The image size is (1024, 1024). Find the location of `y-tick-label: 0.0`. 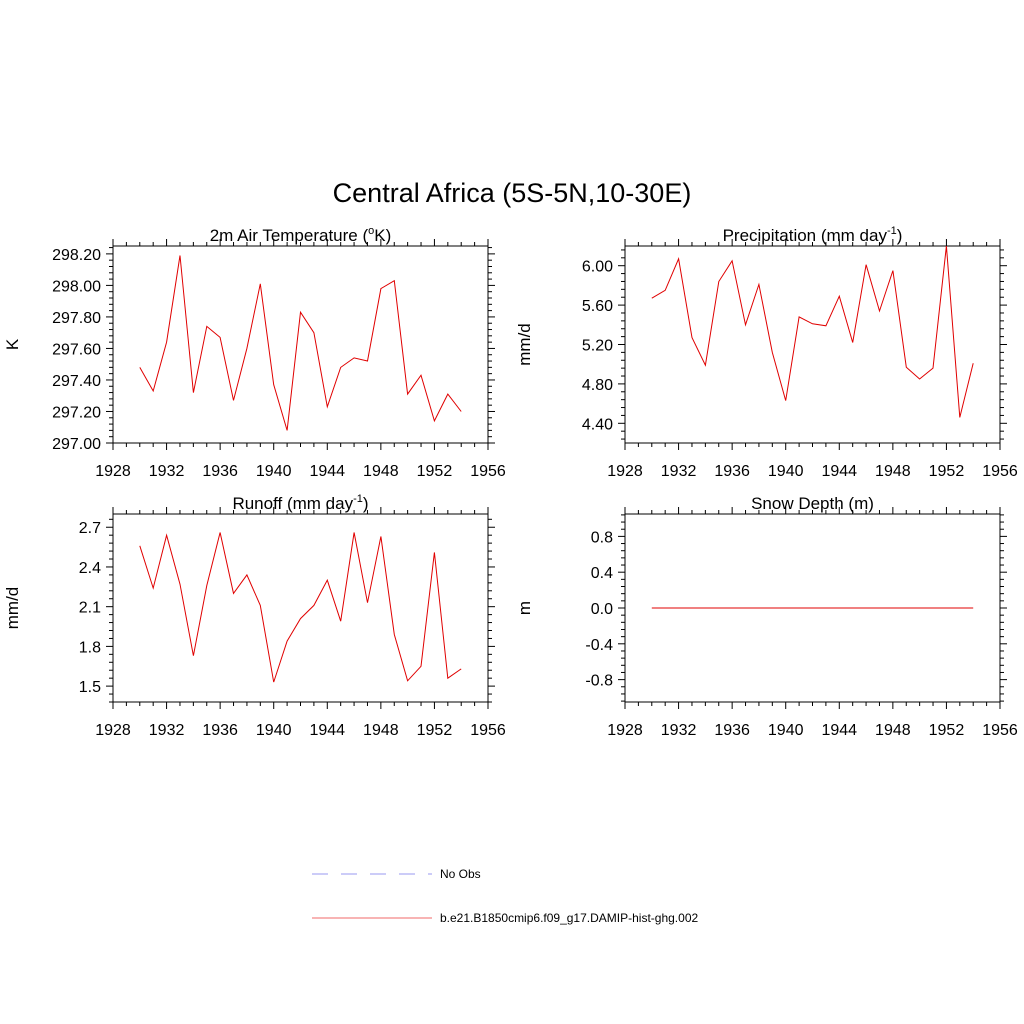

y-tick-label: 0.0 is located at coordinates (602, 609).